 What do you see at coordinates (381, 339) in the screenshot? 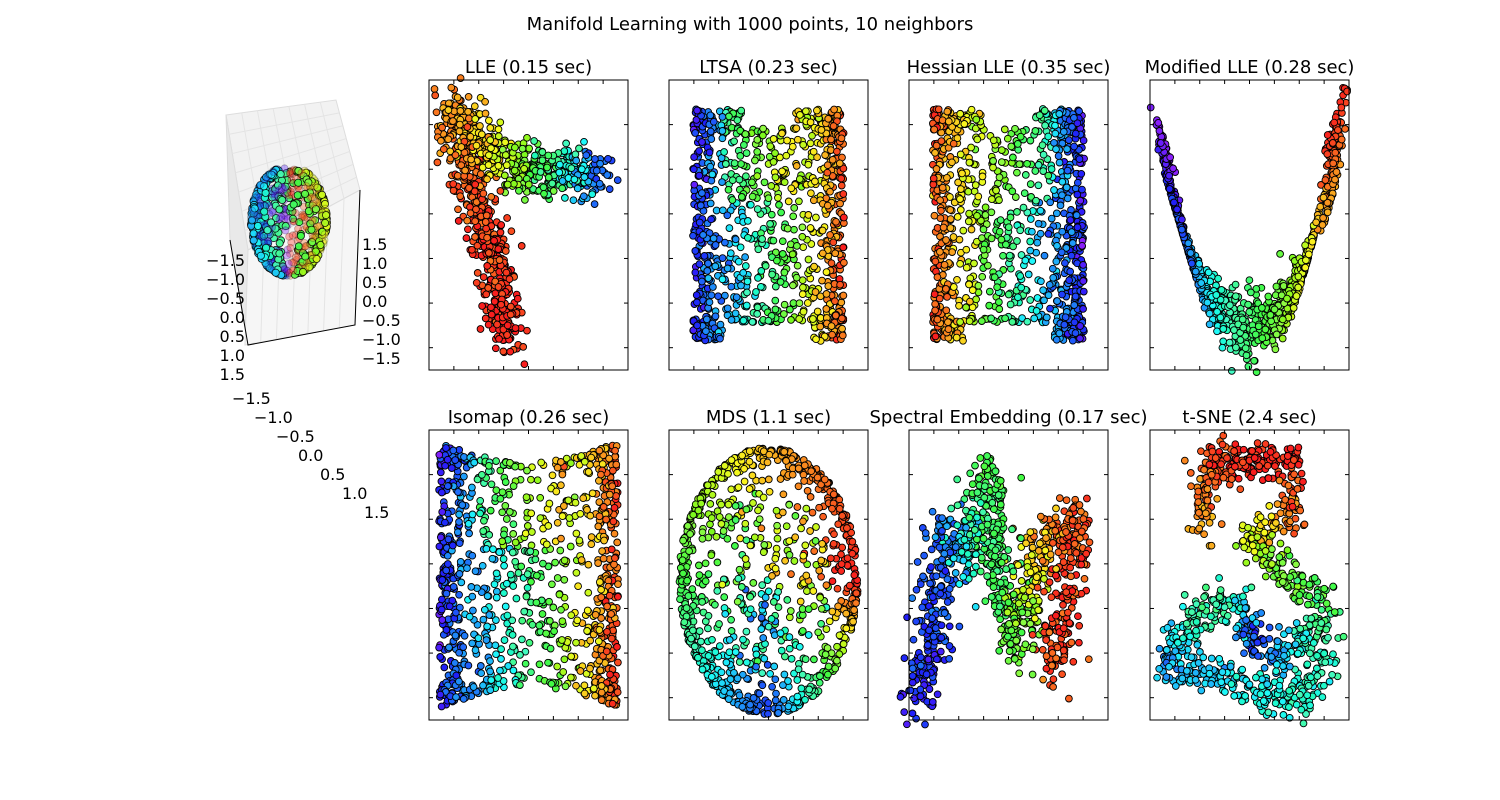
I see `z-tick-label: −1.0` at bounding box center [381, 339].